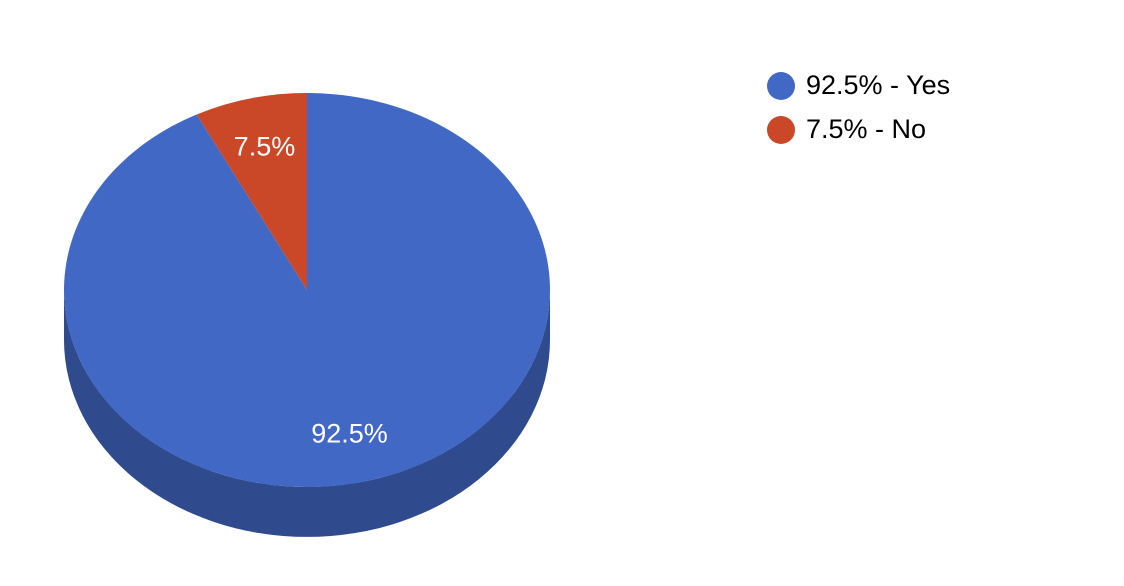 This screenshot has height=586, width=1124. Describe the element at coordinates (251, 191) in the screenshot. I see `pie-slice` at that location.